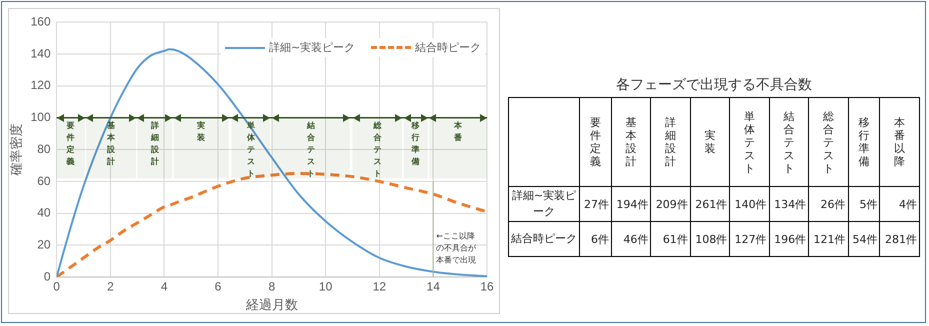  What do you see at coordinates (40, 85) in the screenshot?
I see `y-tick-label: 120` at bounding box center [40, 85].